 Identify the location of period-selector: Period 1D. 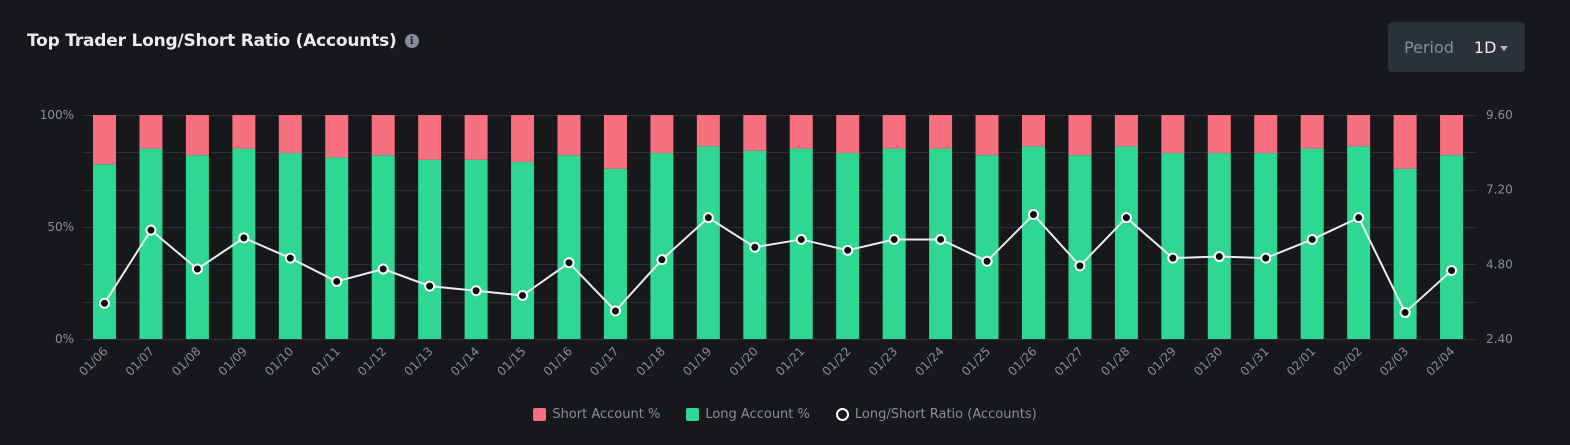
(1456, 47).